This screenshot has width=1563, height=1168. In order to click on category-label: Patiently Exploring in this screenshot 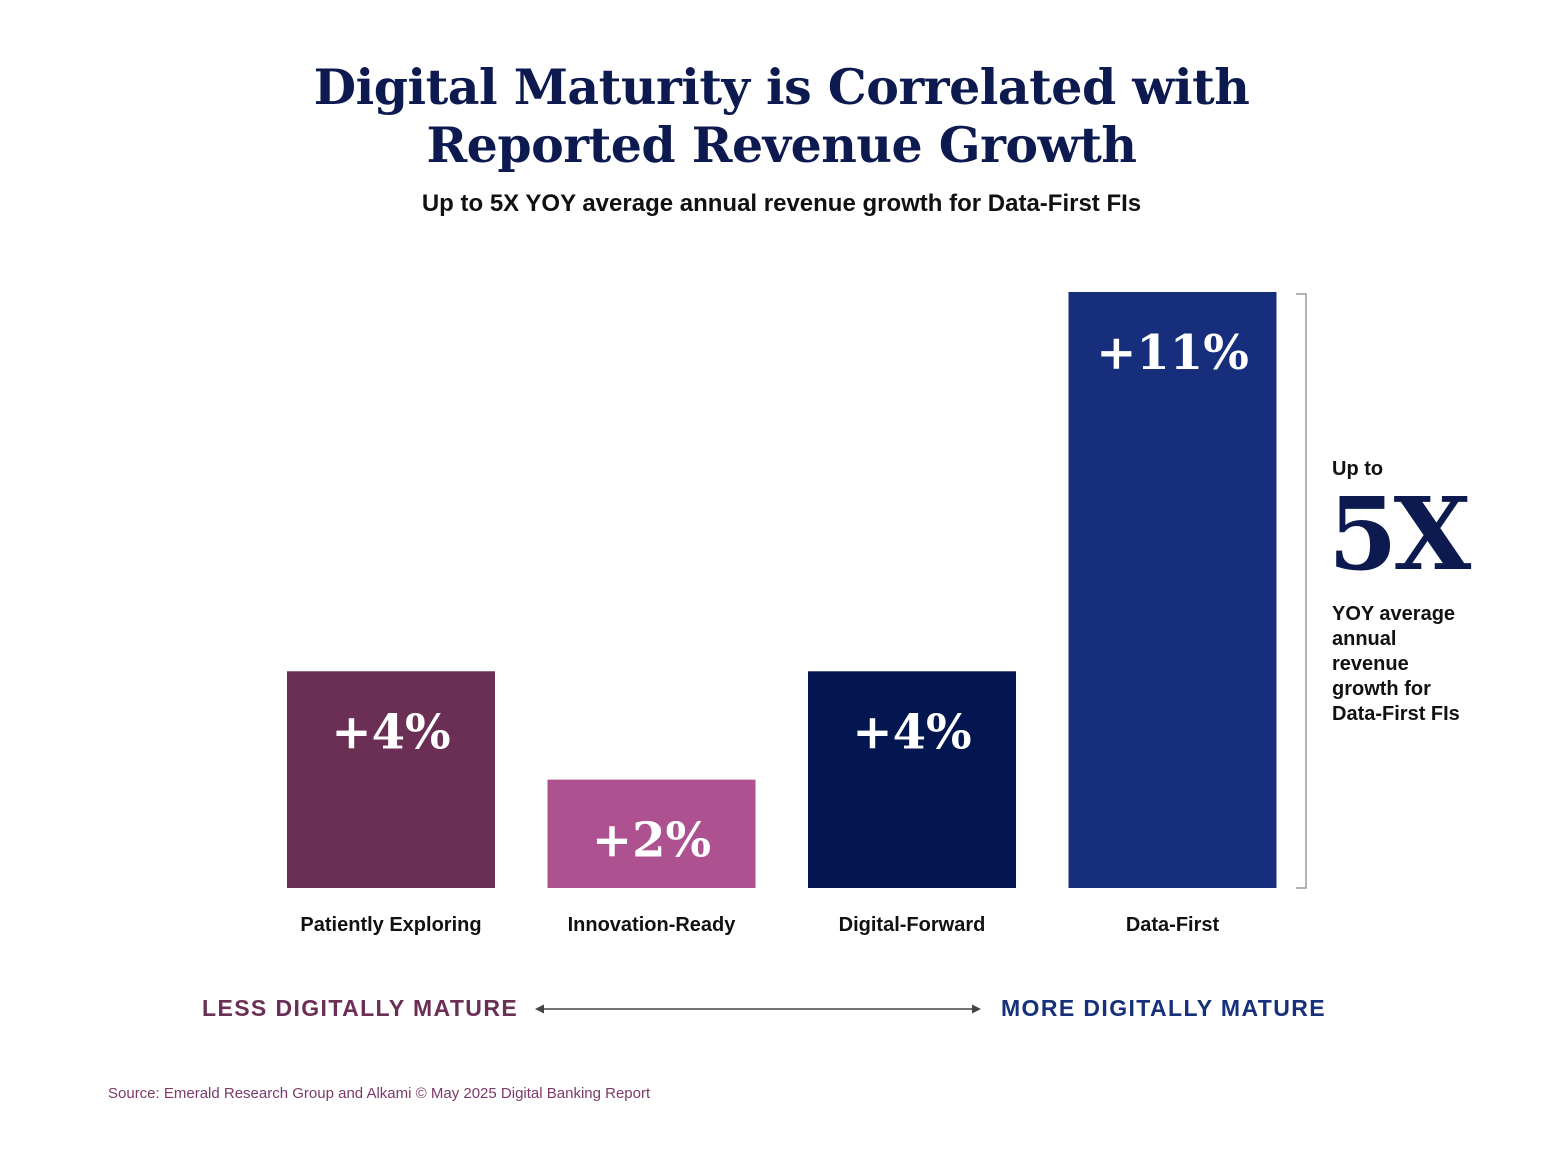, I will do `click(390, 925)`.